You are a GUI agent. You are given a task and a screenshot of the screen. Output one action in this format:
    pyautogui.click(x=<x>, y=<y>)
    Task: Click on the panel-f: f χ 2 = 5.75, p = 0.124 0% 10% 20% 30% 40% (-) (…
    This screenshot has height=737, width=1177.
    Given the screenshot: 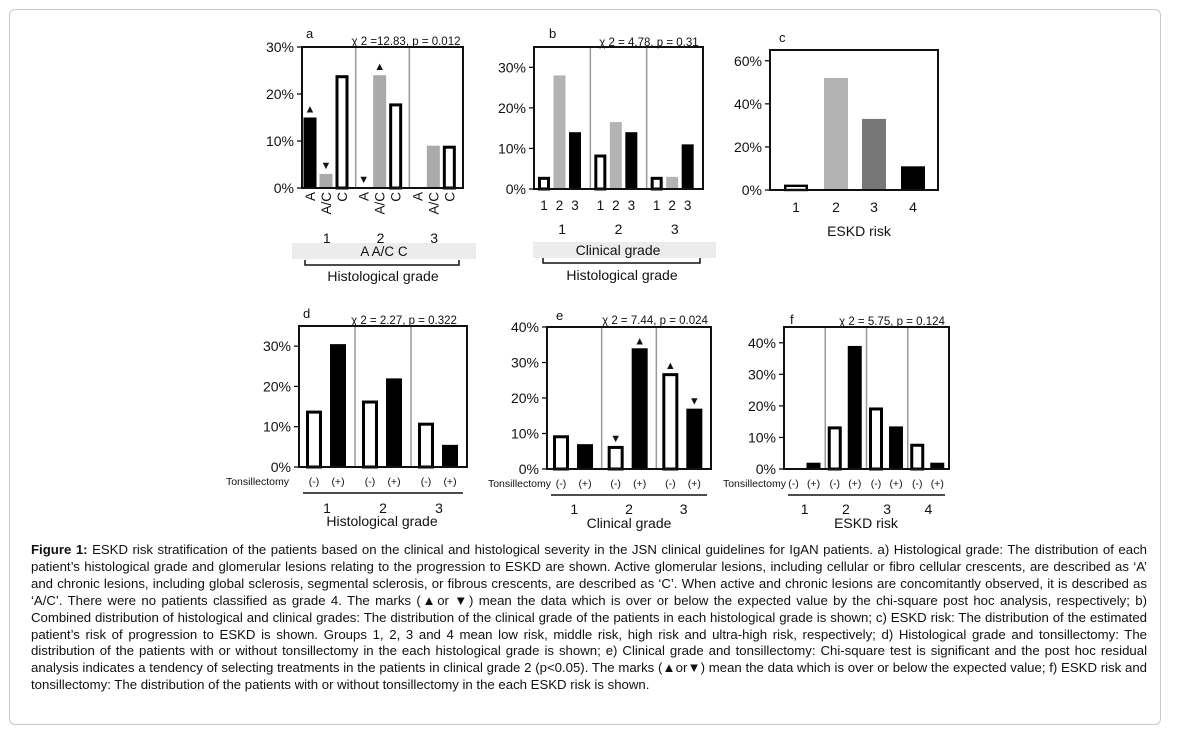 What is the action you would take?
    pyautogui.click(x=836, y=421)
    